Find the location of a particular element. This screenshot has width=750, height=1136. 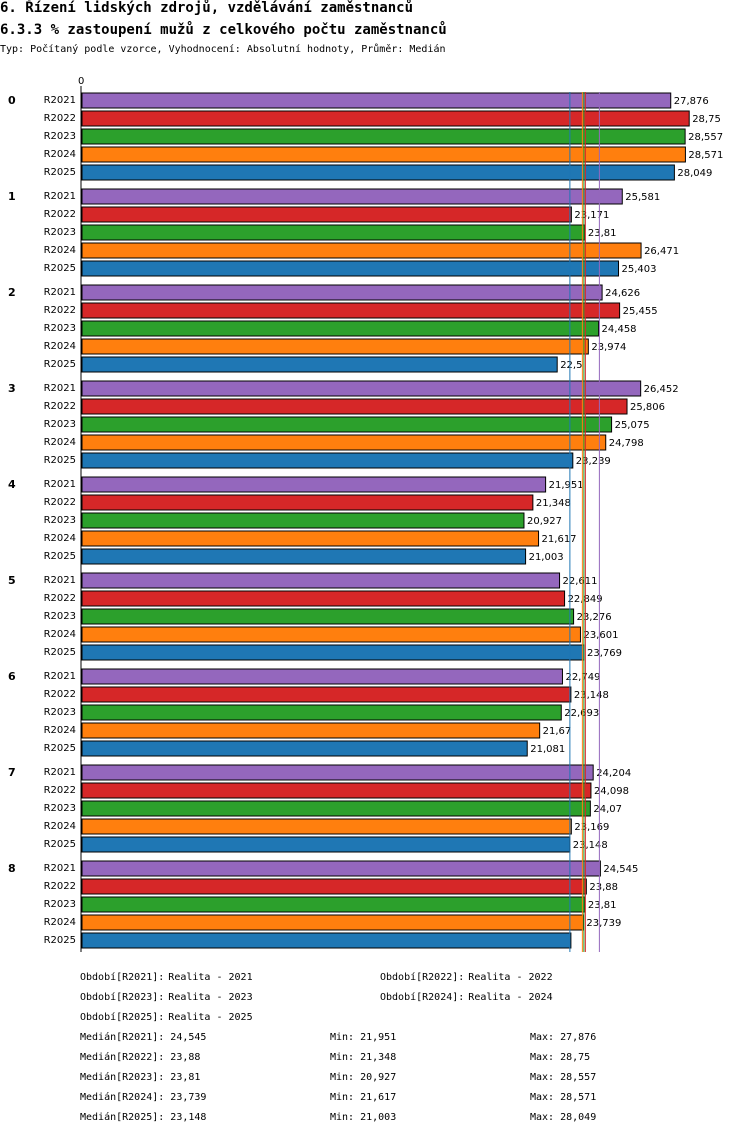

data-label-r2023-group-5: 23,276 is located at coordinates (594, 617).